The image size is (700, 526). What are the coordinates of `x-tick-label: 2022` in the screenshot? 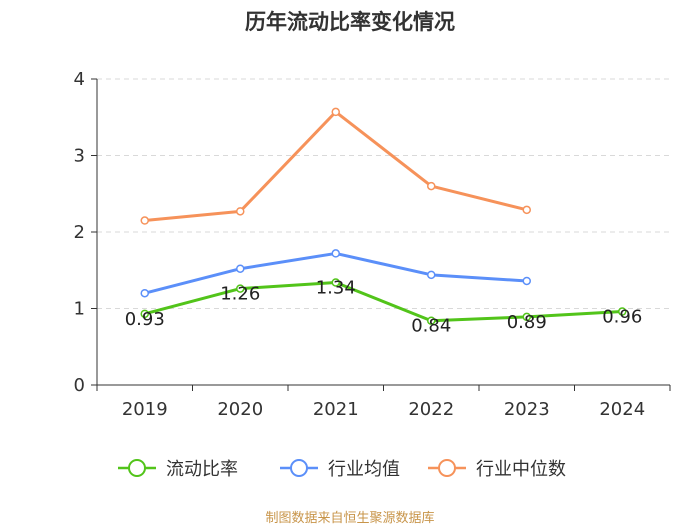 It's located at (431, 409).